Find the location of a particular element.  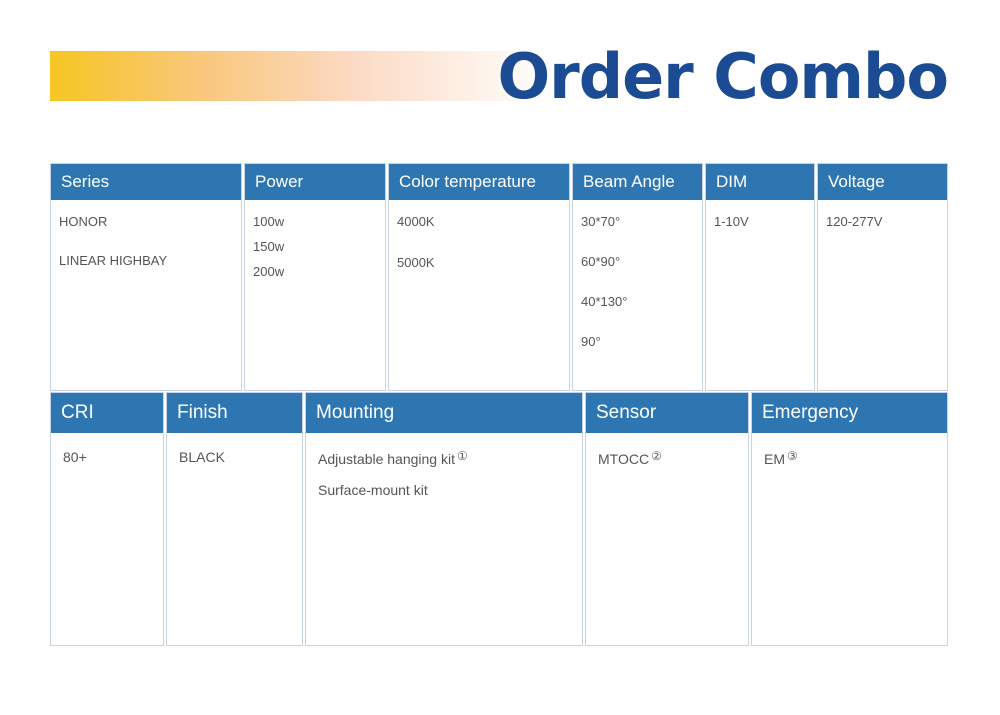

value-item: HONOR is located at coordinates (83, 221).